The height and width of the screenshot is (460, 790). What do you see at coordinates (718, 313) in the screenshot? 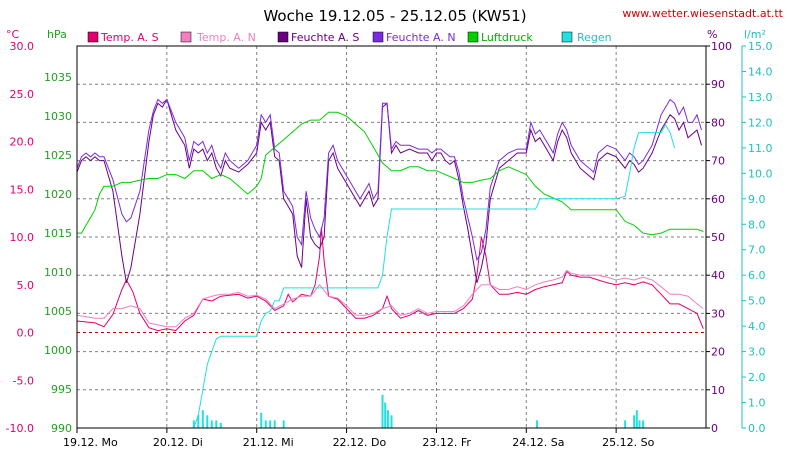
I see `humidity-tick-label: 30` at bounding box center [718, 313].